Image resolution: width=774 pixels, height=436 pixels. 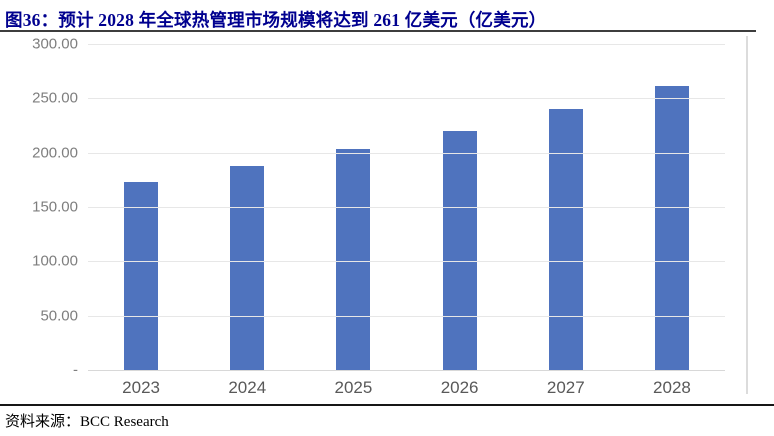 I want to click on title-divider, so click(x=378, y=31).